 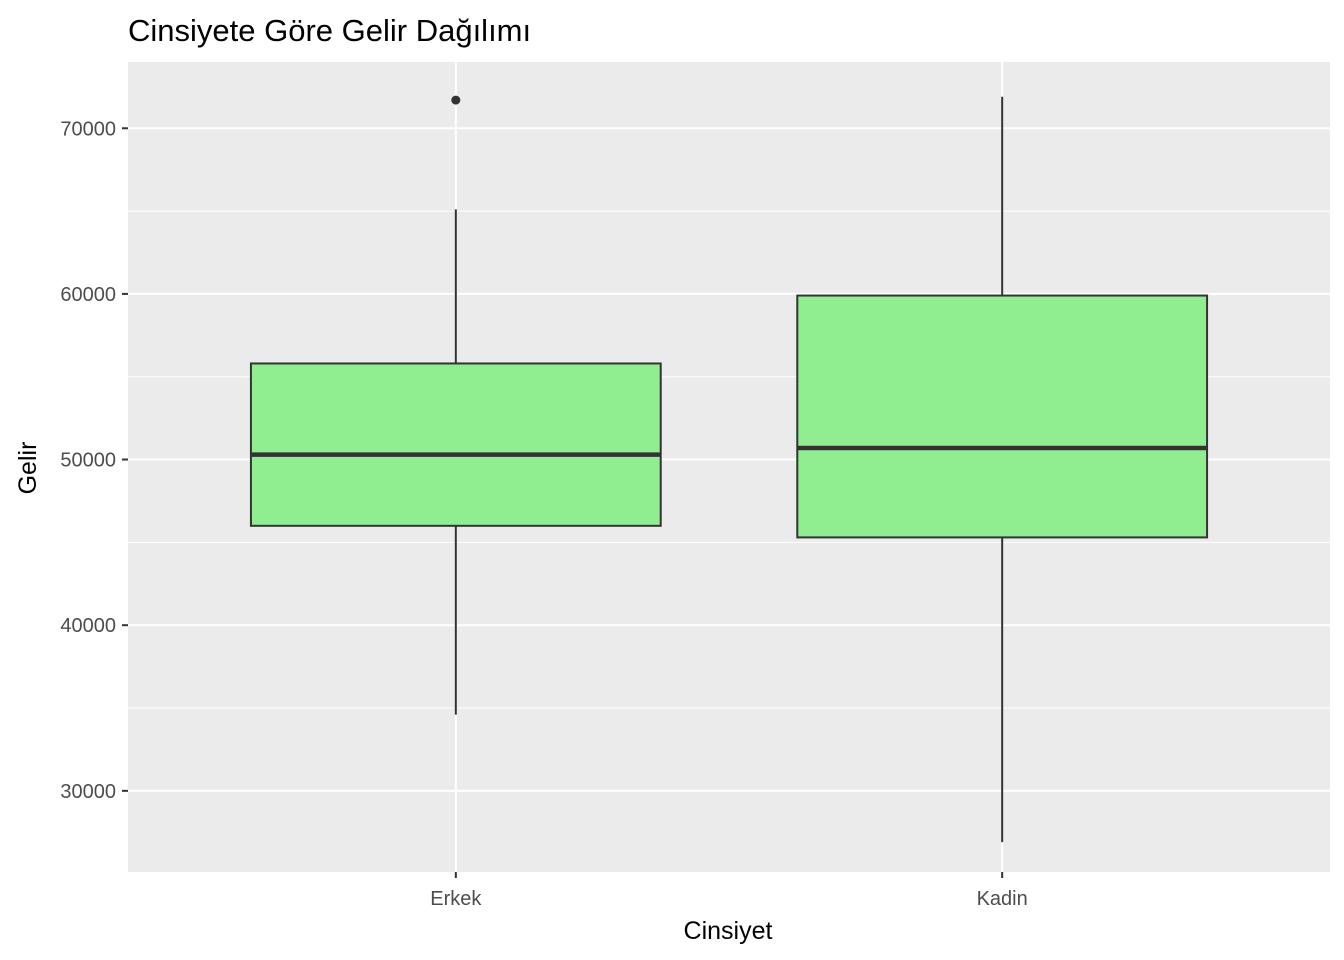 What do you see at coordinates (88, 129) in the screenshot?
I see `y-tick-label: 70000` at bounding box center [88, 129].